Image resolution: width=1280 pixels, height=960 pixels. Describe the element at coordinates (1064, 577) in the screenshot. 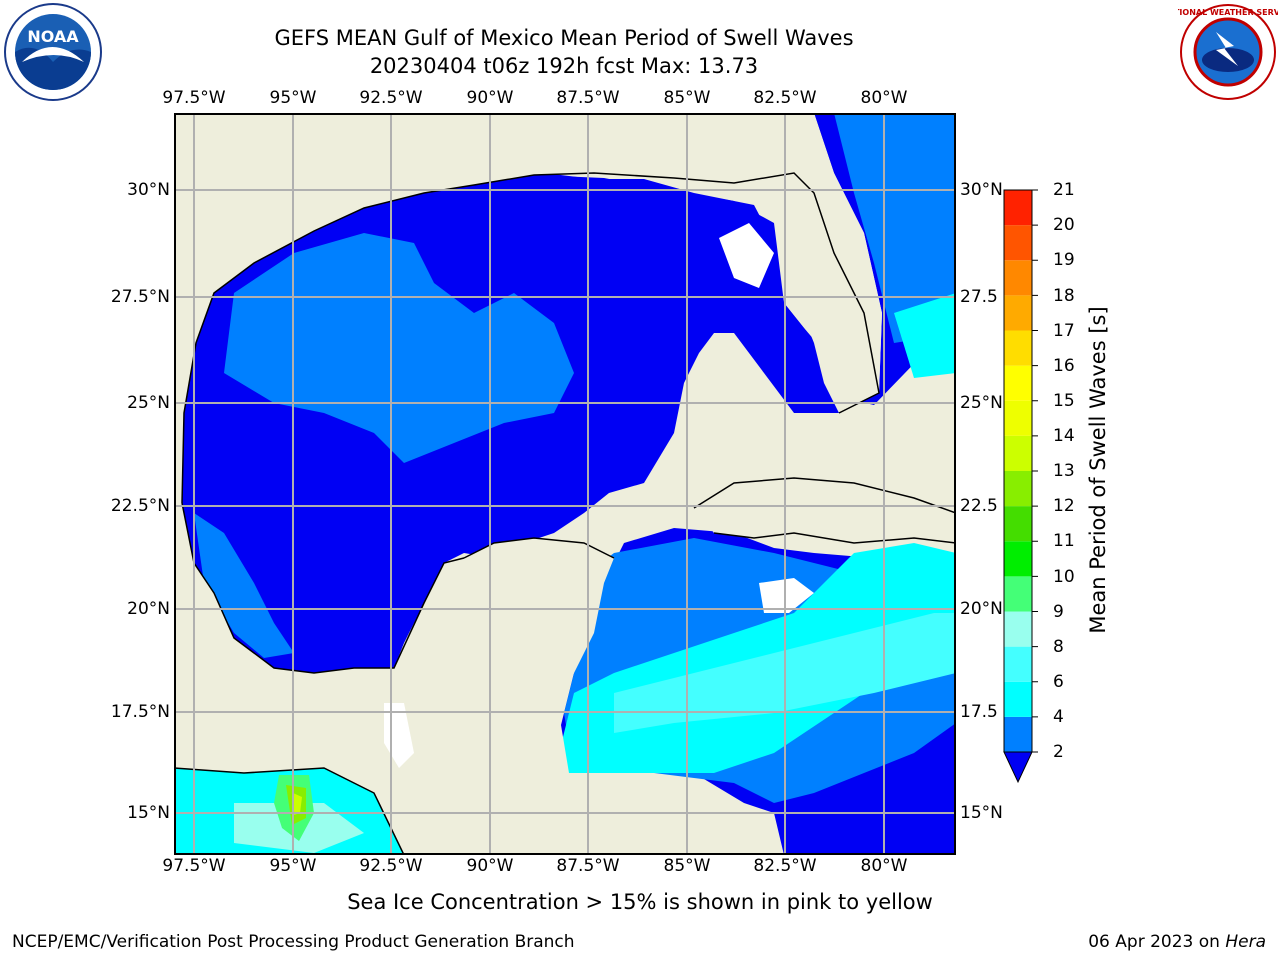

I see `colorbar-tick: 10` at that location.